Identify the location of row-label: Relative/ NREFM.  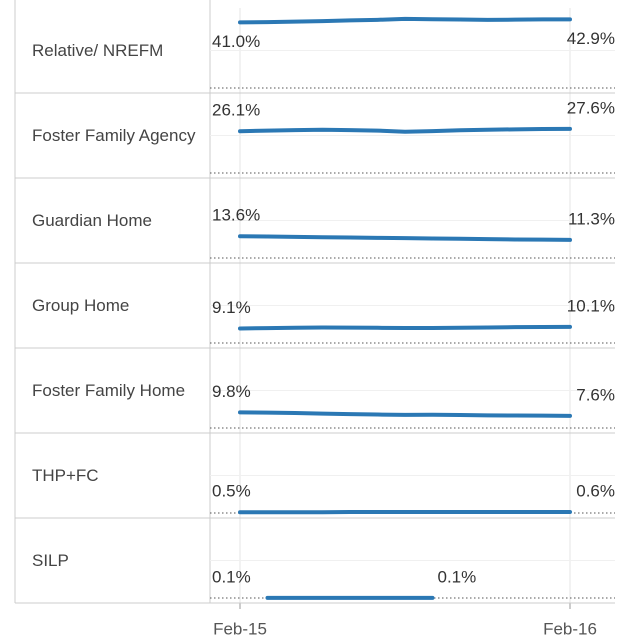
(98, 50).